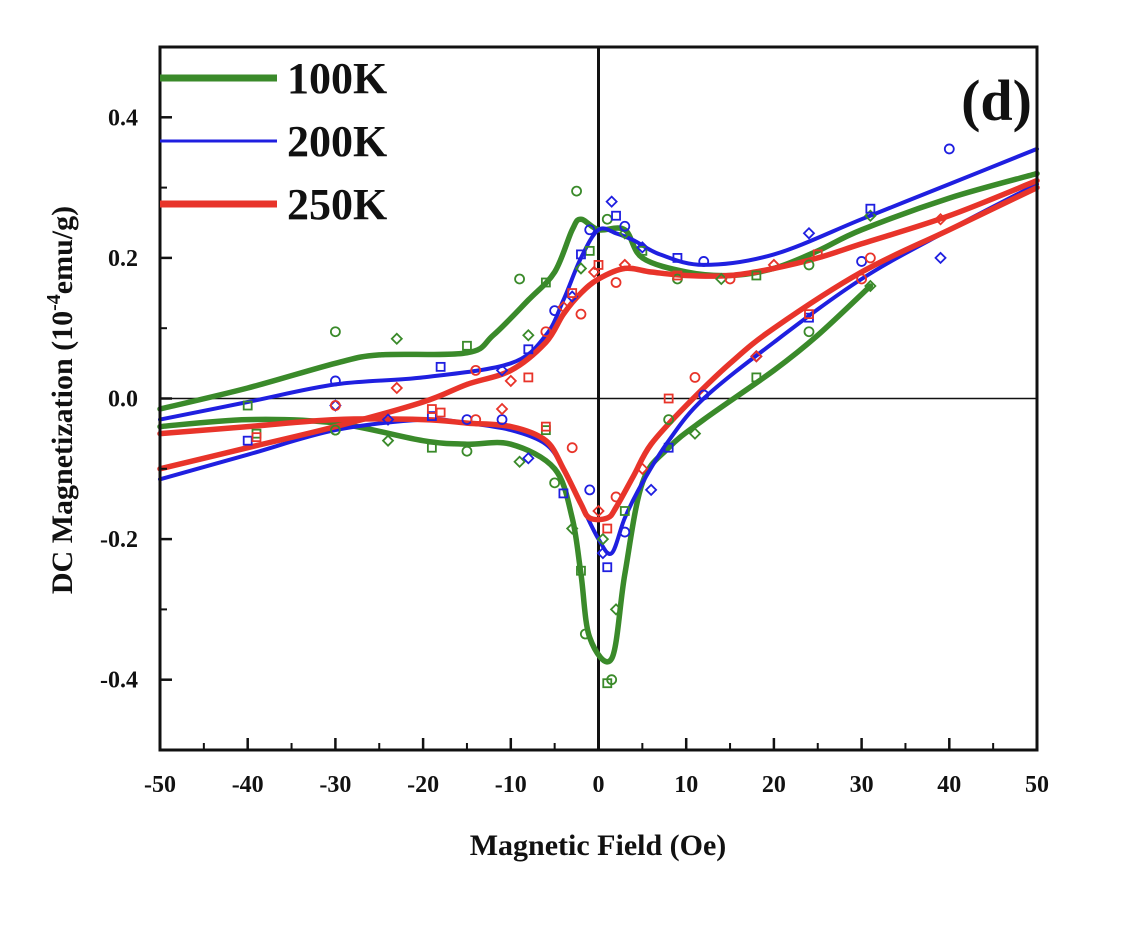  What do you see at coordinates (123, 118) in the screenshot?
I see `y-tick-label: 0.4` at bounding box center [123, 118].